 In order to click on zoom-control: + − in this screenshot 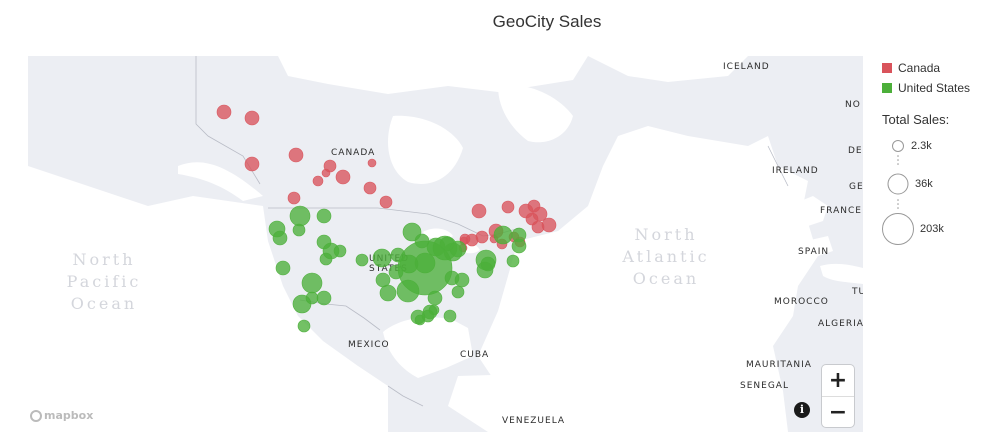, I will do `click(838, 396)`.